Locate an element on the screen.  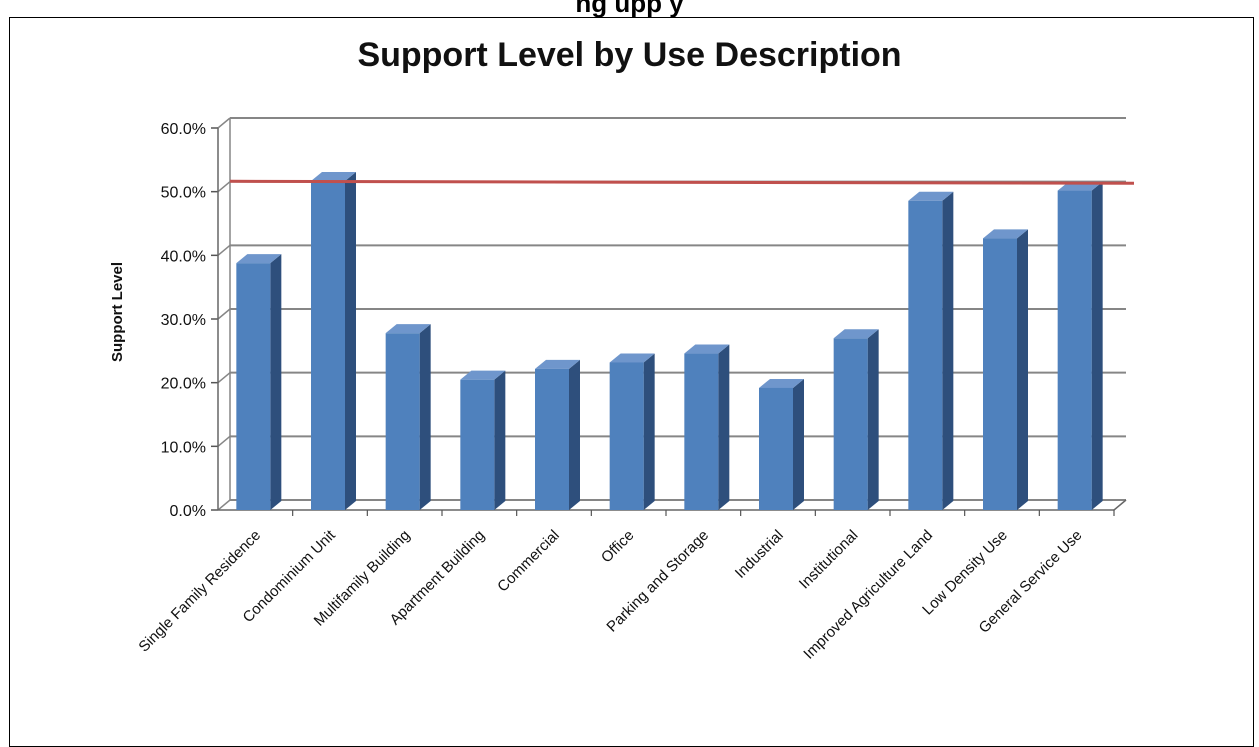
y-tick-label: 0.0% is located at coordinates (188, 511).